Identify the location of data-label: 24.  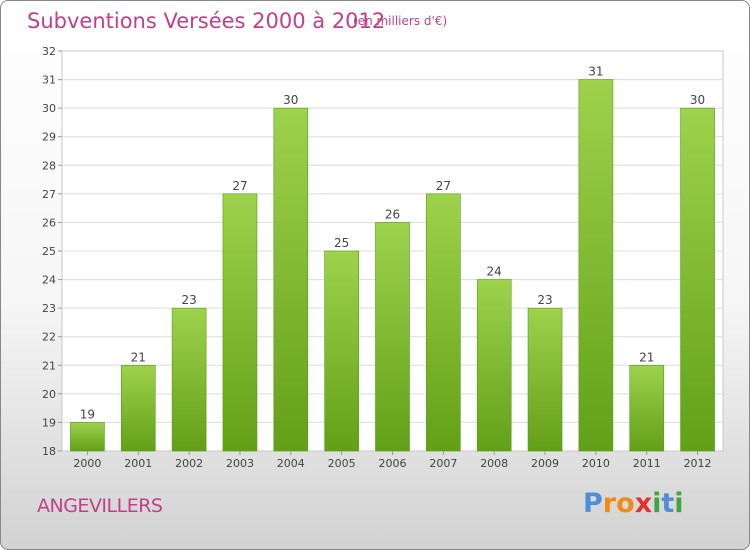
(494, 272).